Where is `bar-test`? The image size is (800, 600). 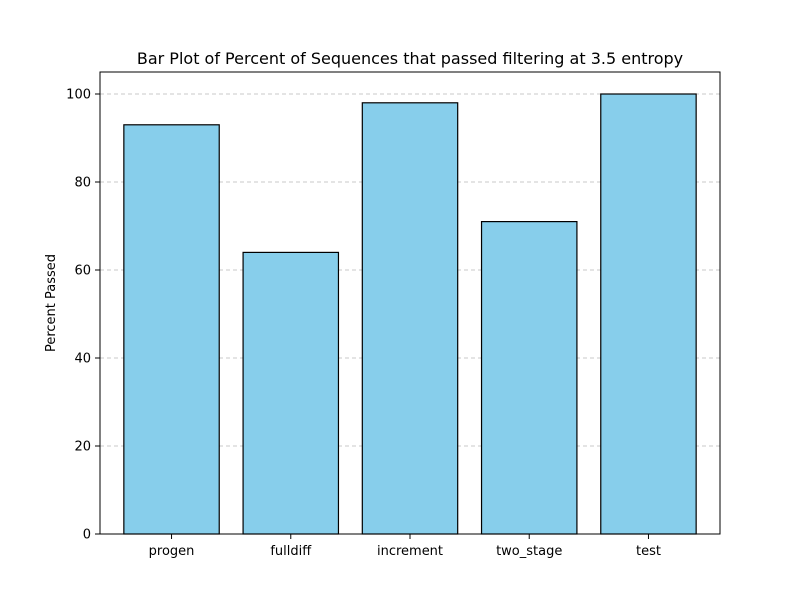
bar-test is located at coordinates (648, 314).